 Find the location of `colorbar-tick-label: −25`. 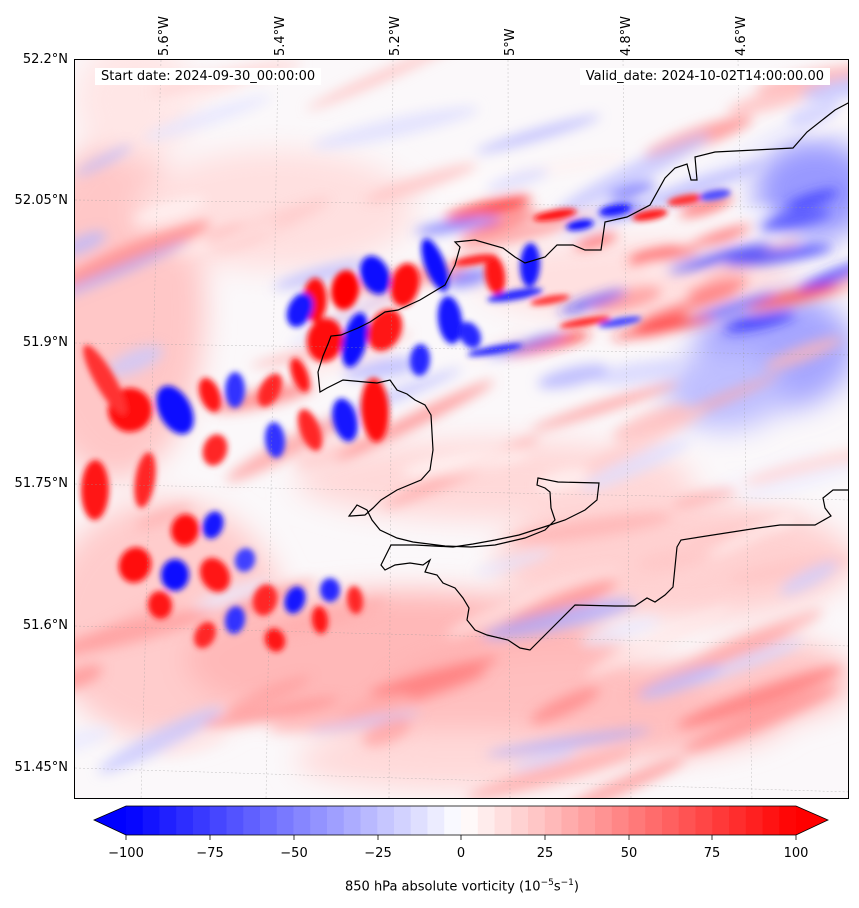

colorbar-tick-label: −25 is located at coordinates (378, 853).